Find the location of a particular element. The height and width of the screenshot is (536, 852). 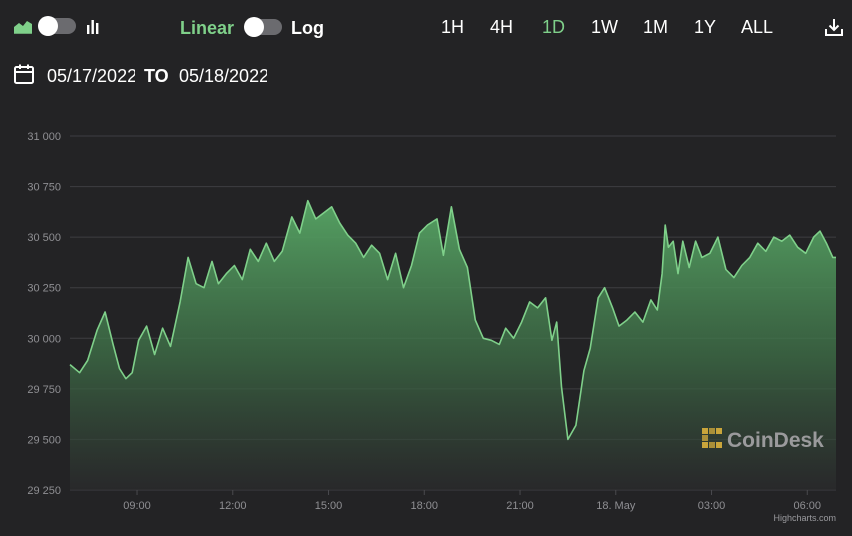

range-button-1h: 1H is located at coordinates (453, 27).